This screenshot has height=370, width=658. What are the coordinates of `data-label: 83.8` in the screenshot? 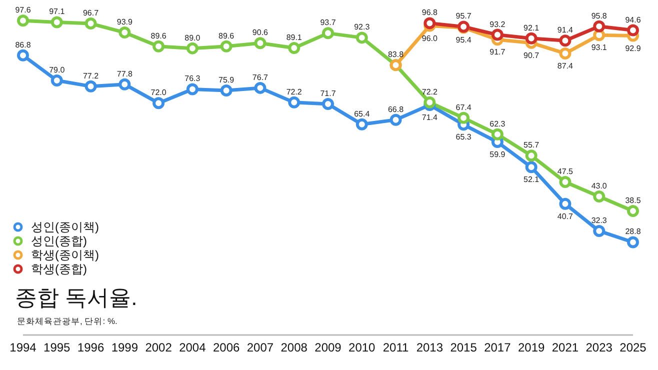 It's located at (396, 55).